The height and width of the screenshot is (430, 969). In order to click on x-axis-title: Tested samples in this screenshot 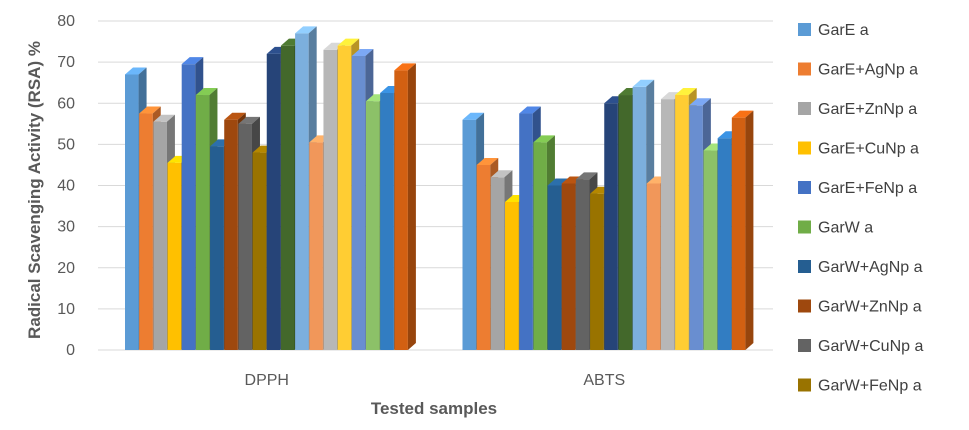, I will do `click(434, 408)`.